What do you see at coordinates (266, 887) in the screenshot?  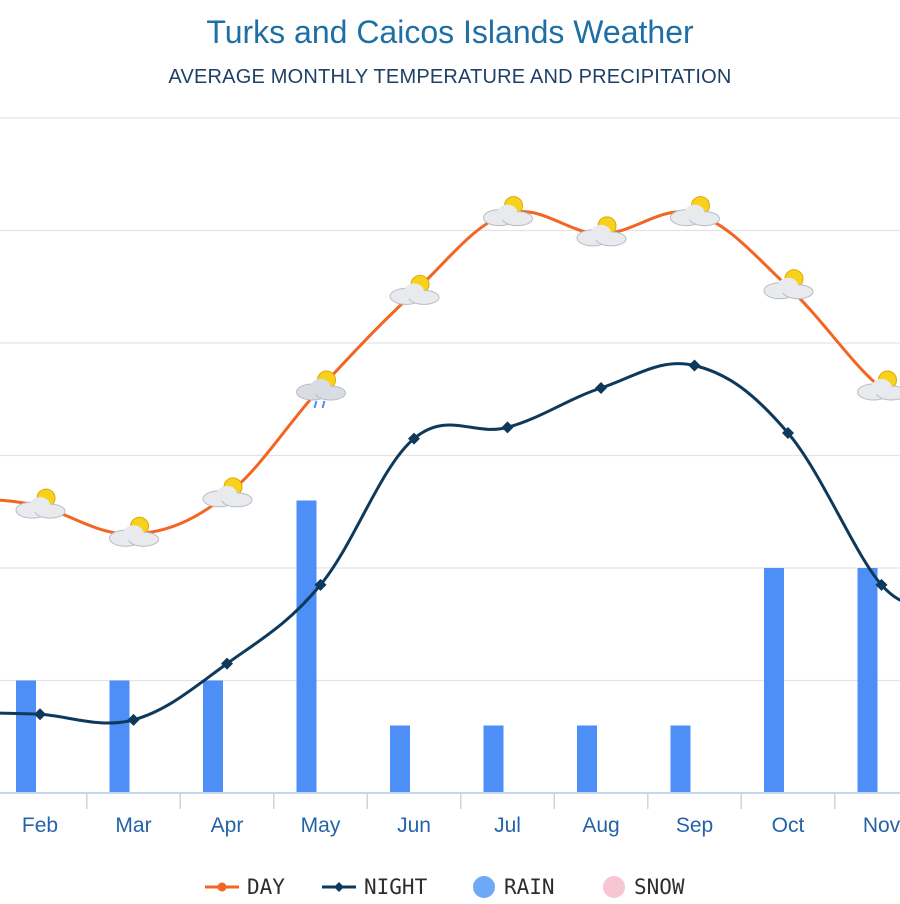 I see `legend-day-label: DAY` at bounding box center [266, 887].